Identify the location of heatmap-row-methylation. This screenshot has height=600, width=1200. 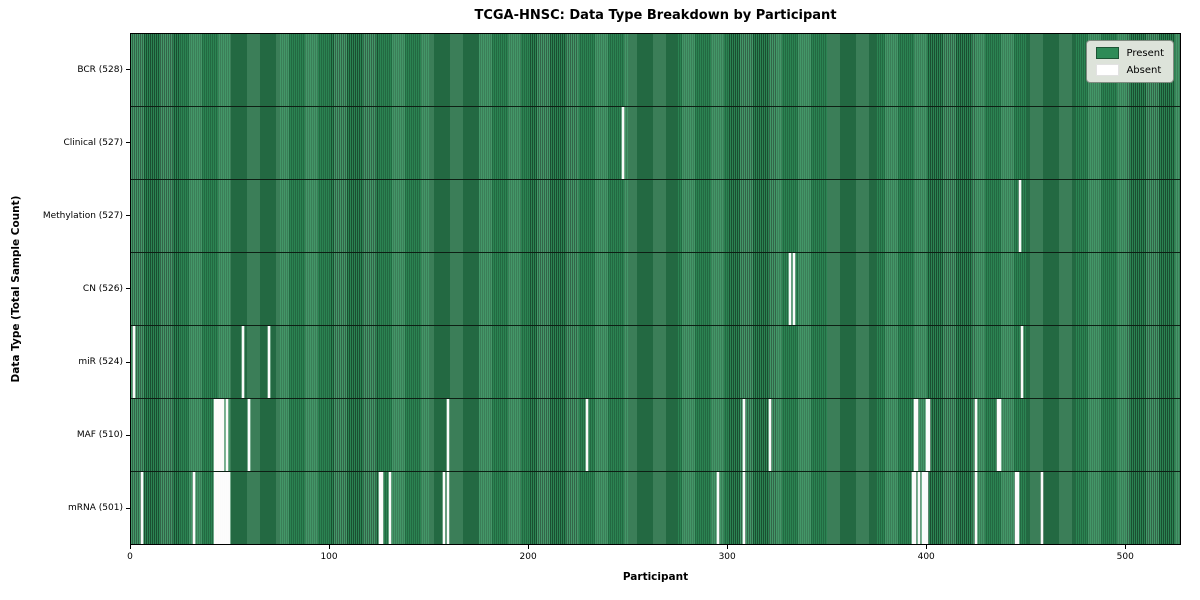
(655, 216).